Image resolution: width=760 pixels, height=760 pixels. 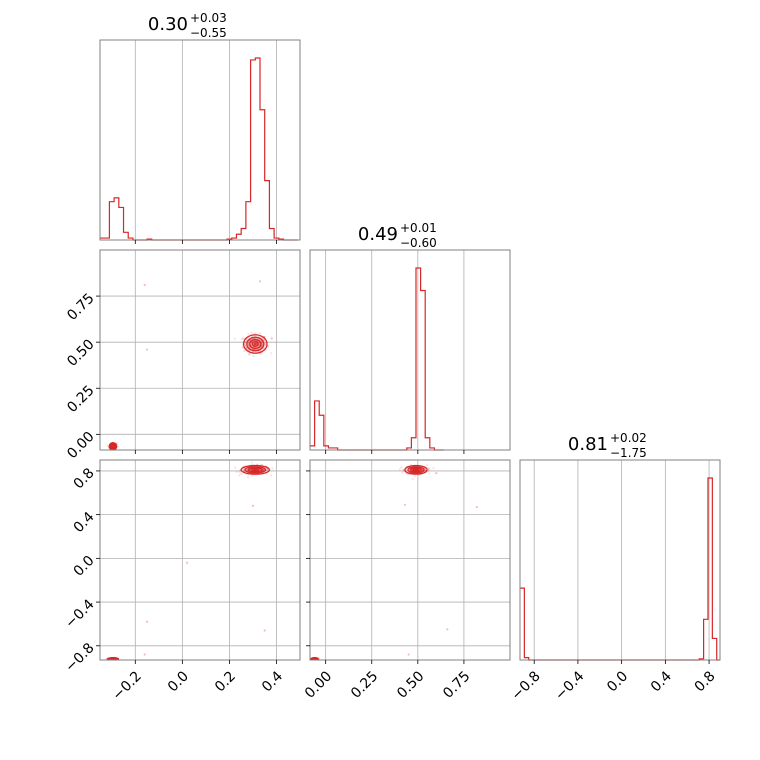 I want to click on title-median: 0.49, so click(x=378, y=234).